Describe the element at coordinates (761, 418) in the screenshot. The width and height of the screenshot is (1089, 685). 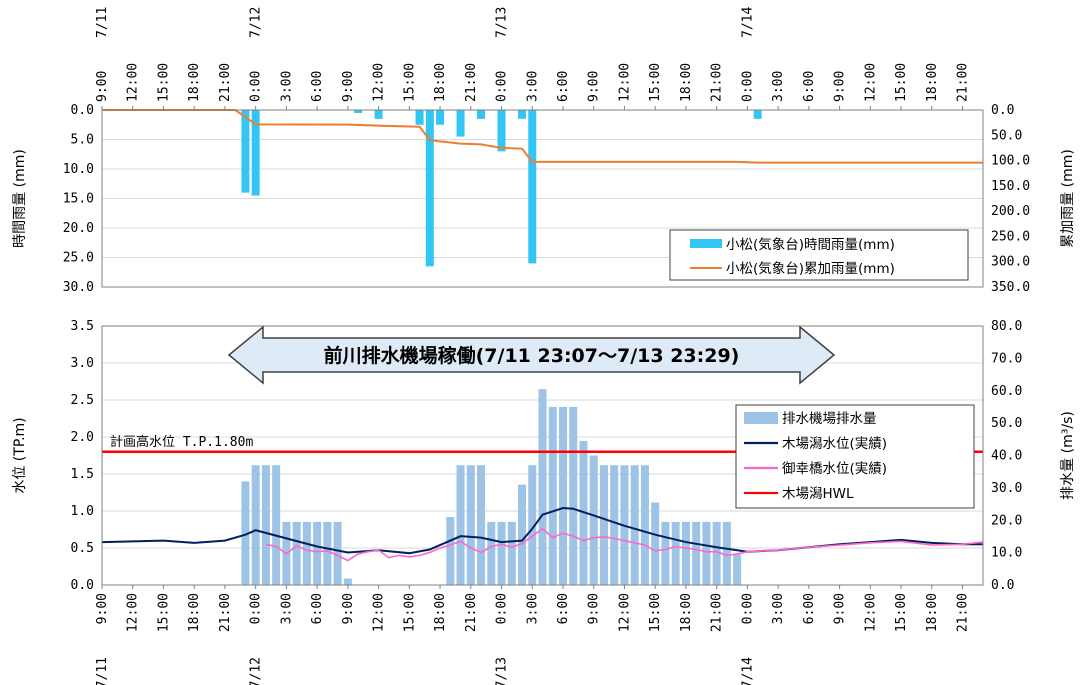
I see `legend-swatch-pump-discharge` at that location.